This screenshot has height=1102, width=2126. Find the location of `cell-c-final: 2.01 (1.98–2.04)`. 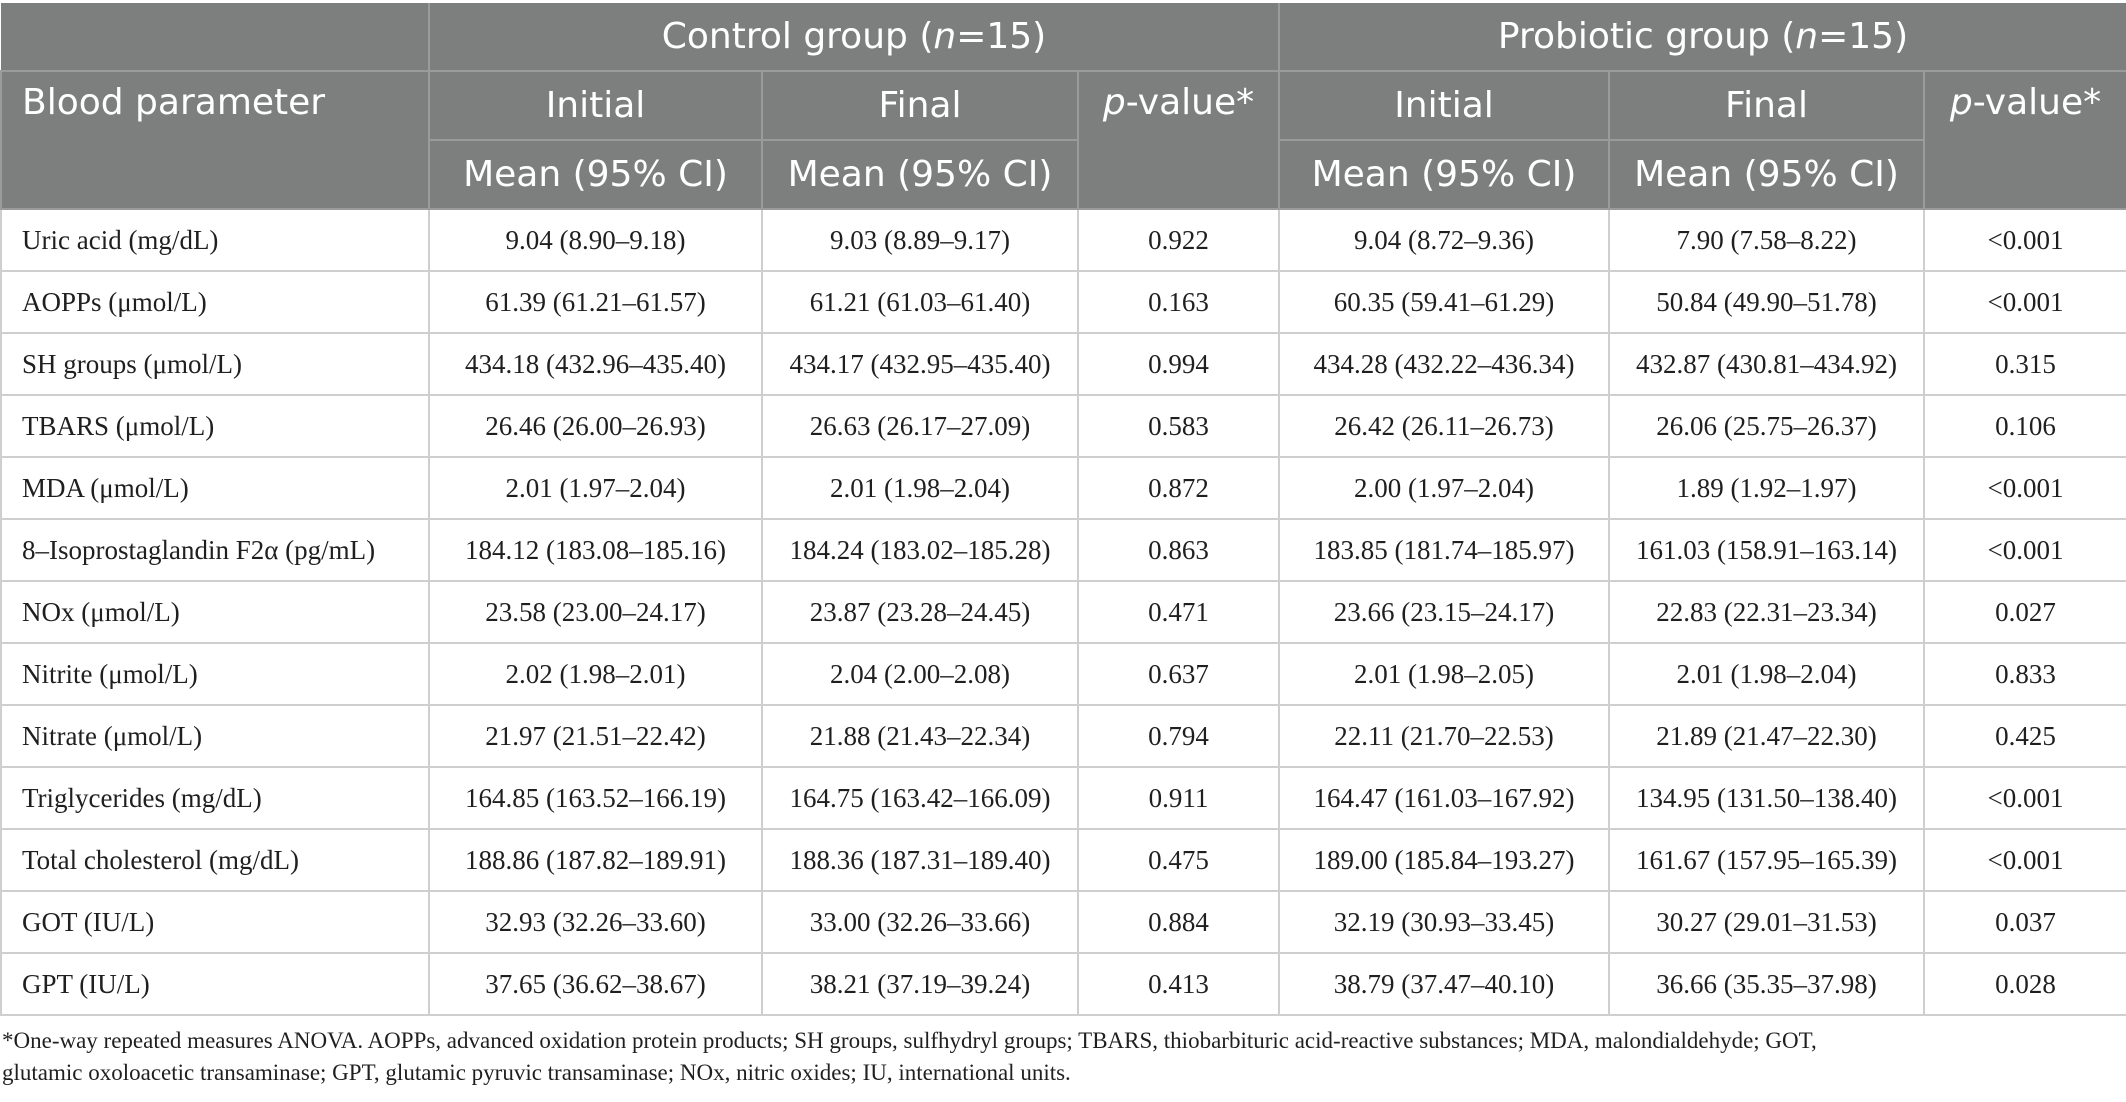

cell-c-final: 2.01 (1.98–2.04) is located at coordinates (920, 488).